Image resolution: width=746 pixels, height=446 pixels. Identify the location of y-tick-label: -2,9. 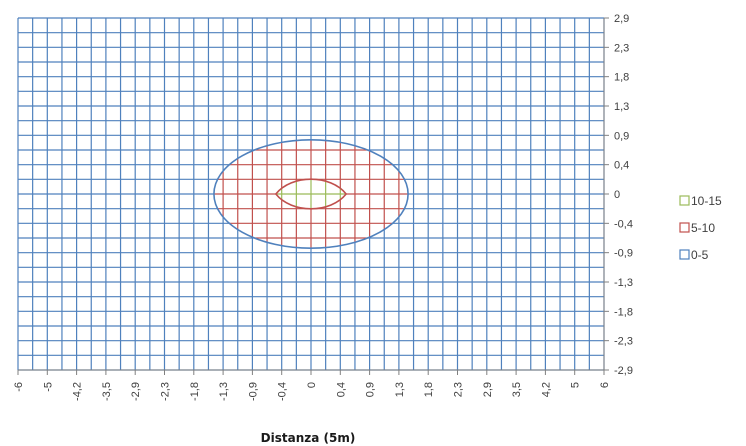
(623, 371).